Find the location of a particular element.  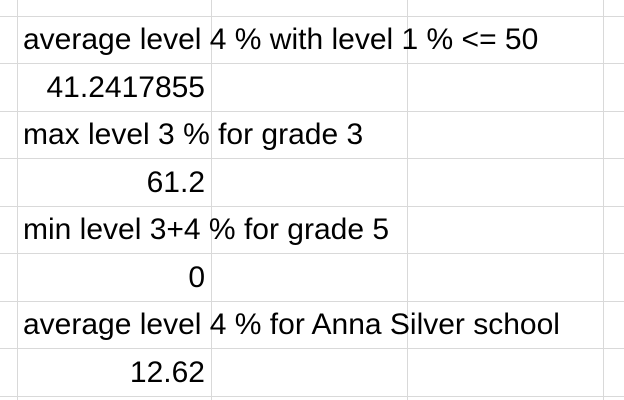

left-edge is located at coordinates (8, 200).